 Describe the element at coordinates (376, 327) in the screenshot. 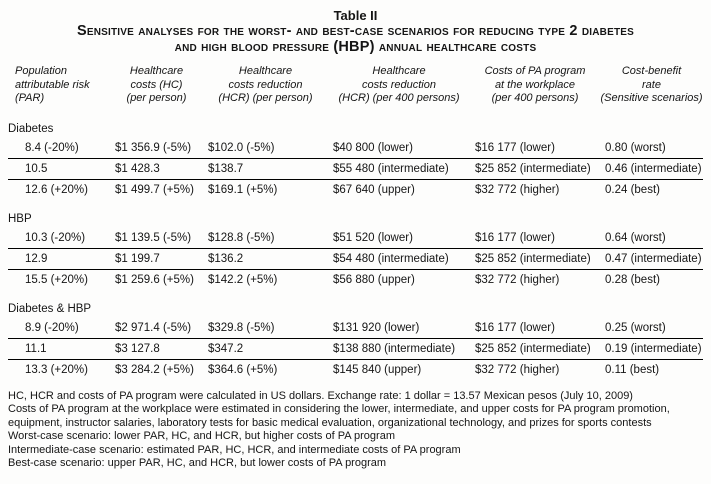

I see `table-cell: $131 920 (lower)` at that location.